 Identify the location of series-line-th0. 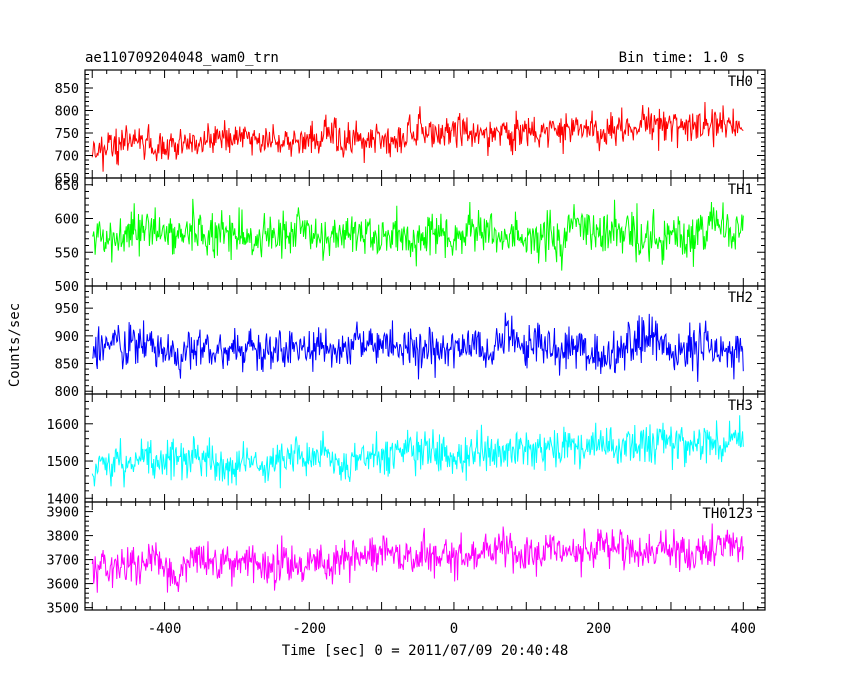
(417, 136).